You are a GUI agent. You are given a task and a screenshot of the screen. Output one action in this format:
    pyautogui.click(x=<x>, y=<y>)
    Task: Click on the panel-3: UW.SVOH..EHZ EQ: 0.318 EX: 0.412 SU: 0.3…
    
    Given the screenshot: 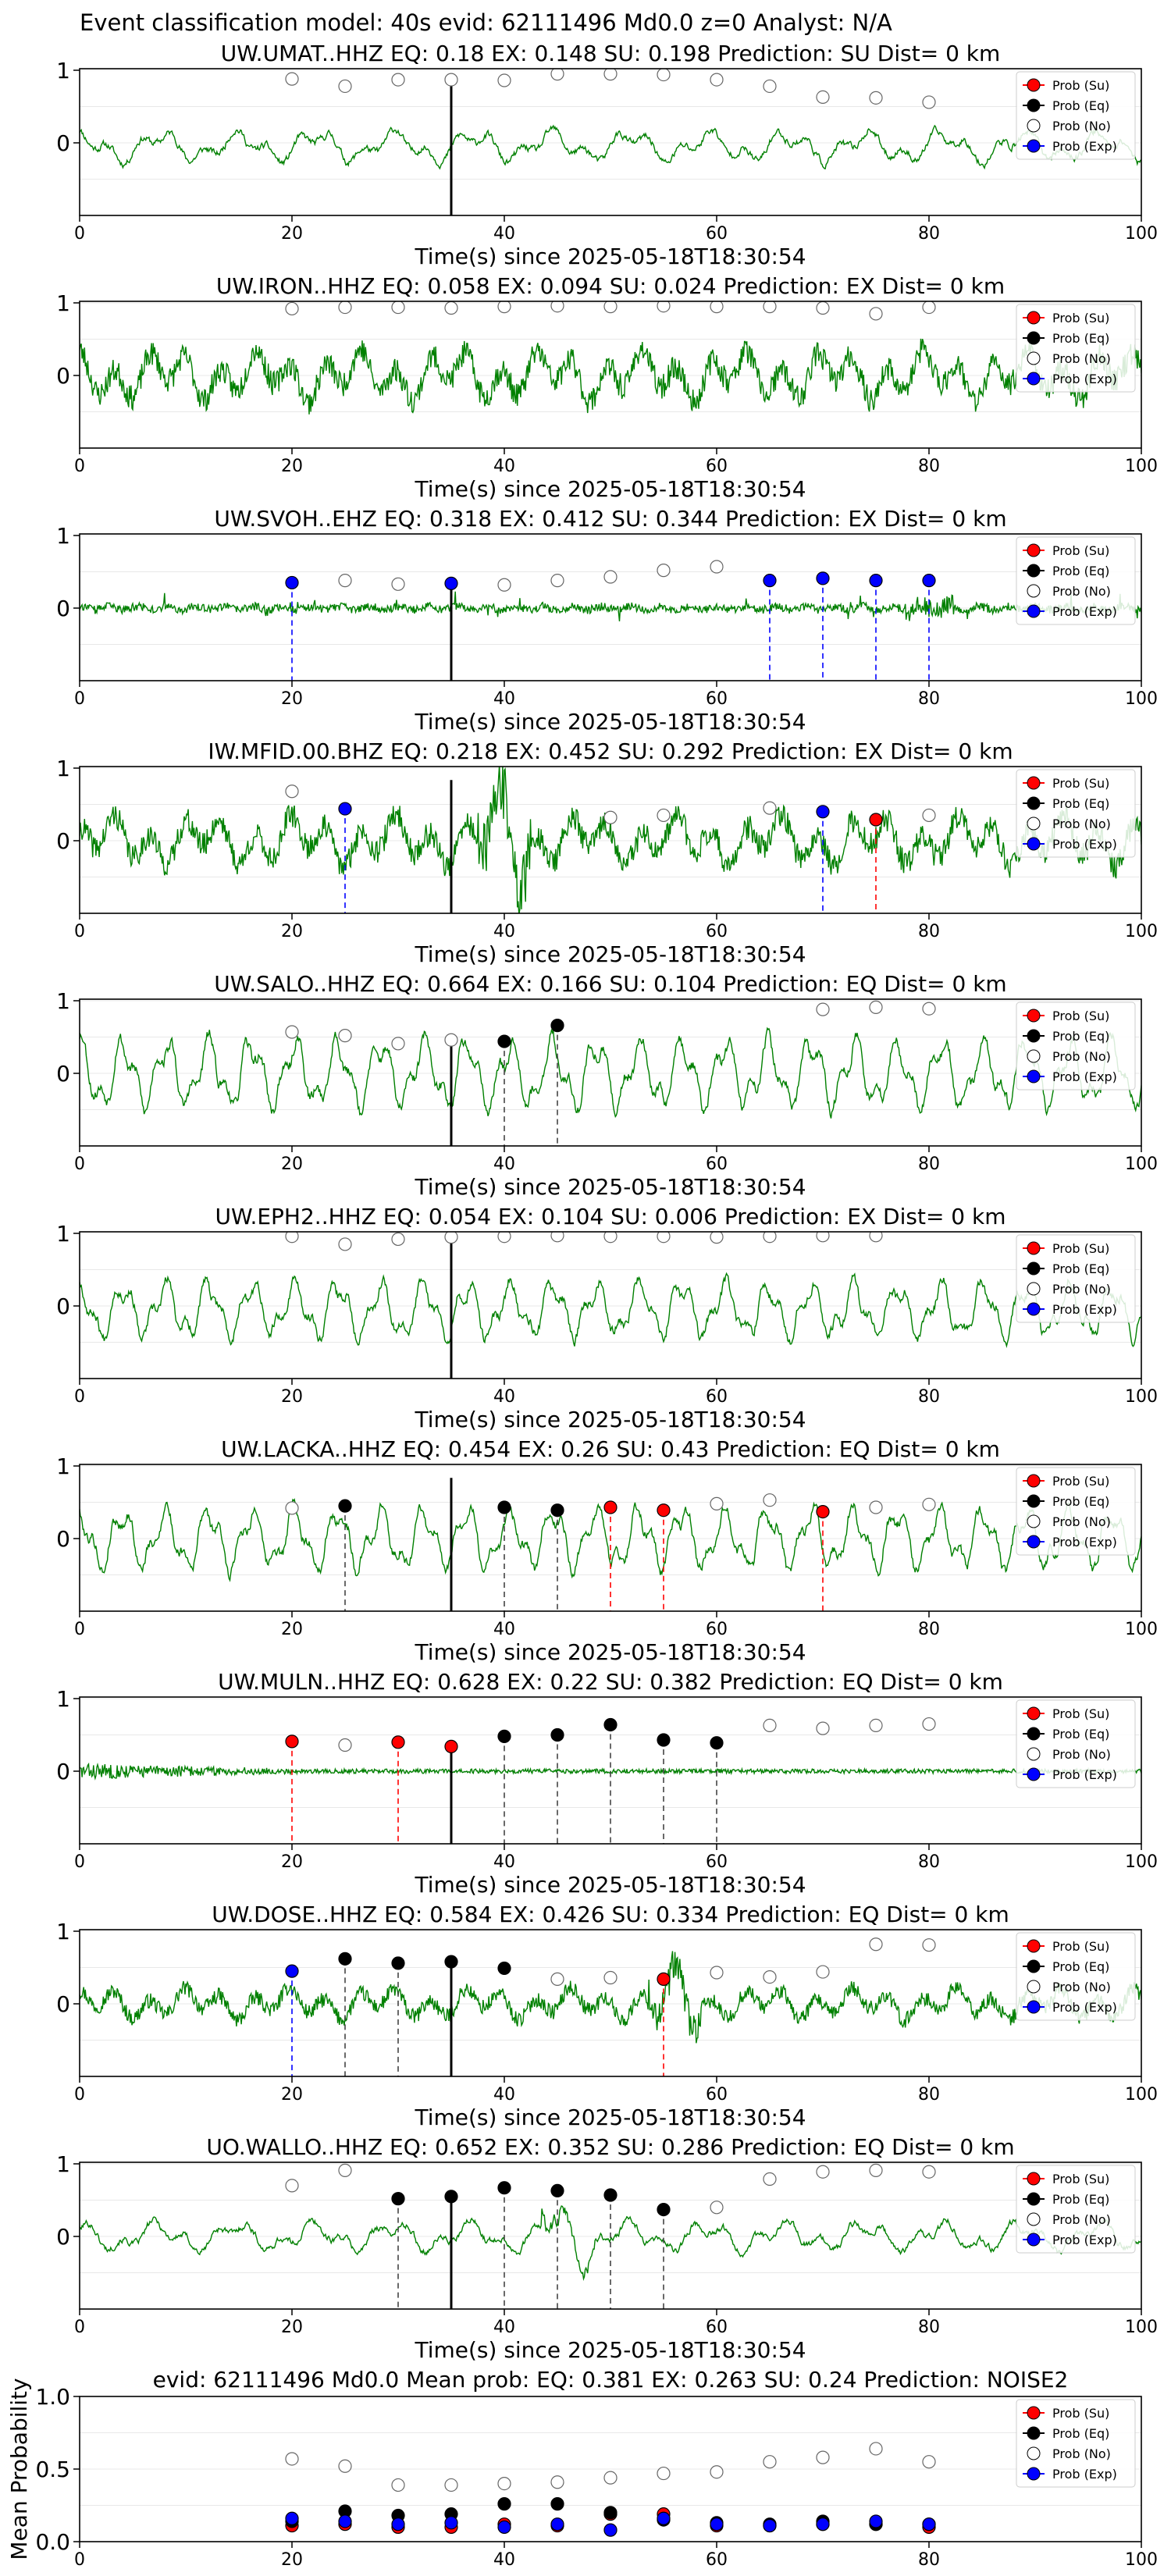 What is the action you would take?
    pyautogui.click(x=607, y=620)
    